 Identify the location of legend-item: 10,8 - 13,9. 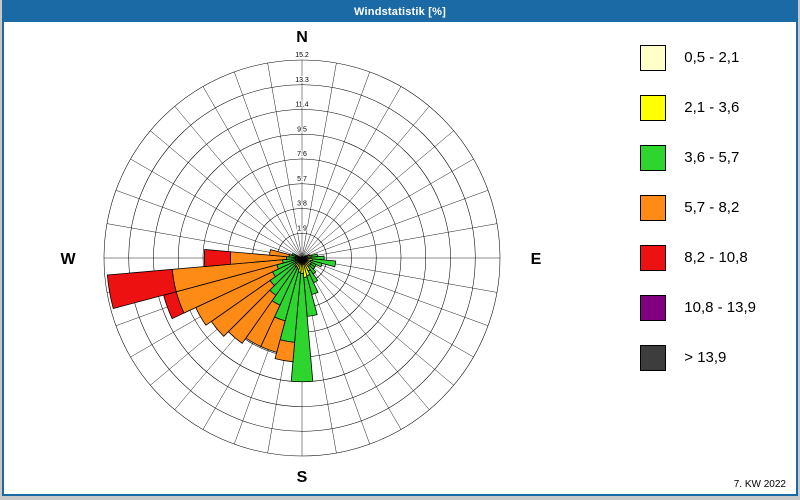
(698, 307).